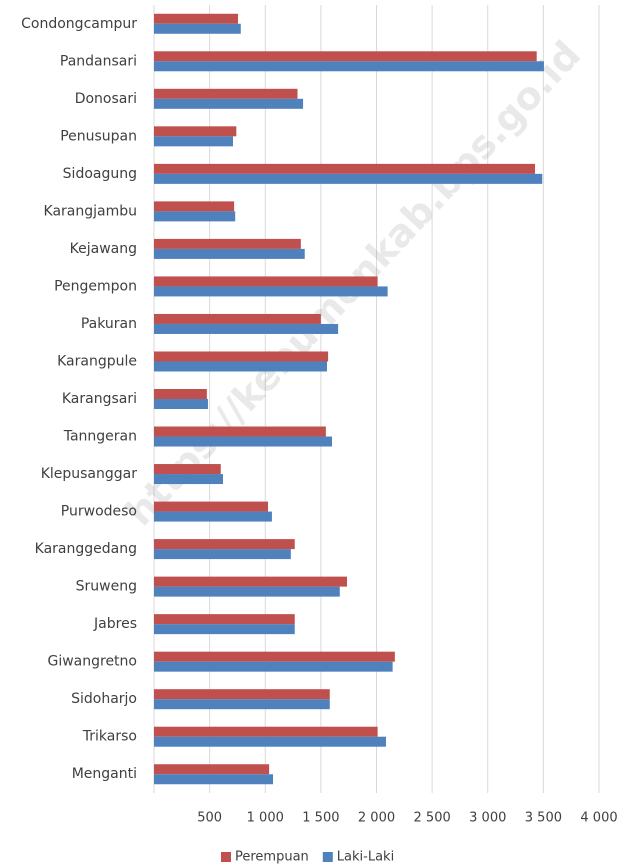 This screenshot has width=626, height=867. I want to click on y-tick-label: Trikarso, so click(109, 737).